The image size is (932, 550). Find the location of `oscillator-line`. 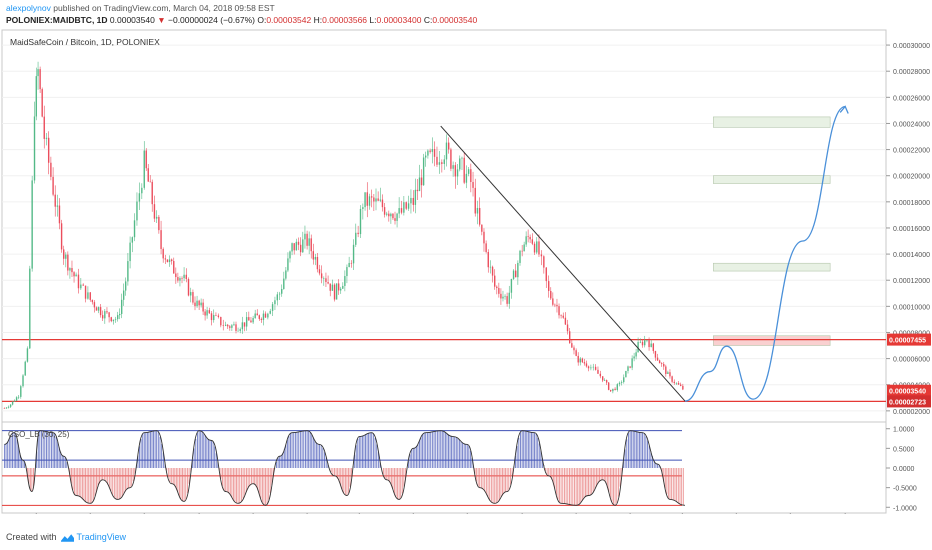

oscillator-line is located at coordinates (345, 468).